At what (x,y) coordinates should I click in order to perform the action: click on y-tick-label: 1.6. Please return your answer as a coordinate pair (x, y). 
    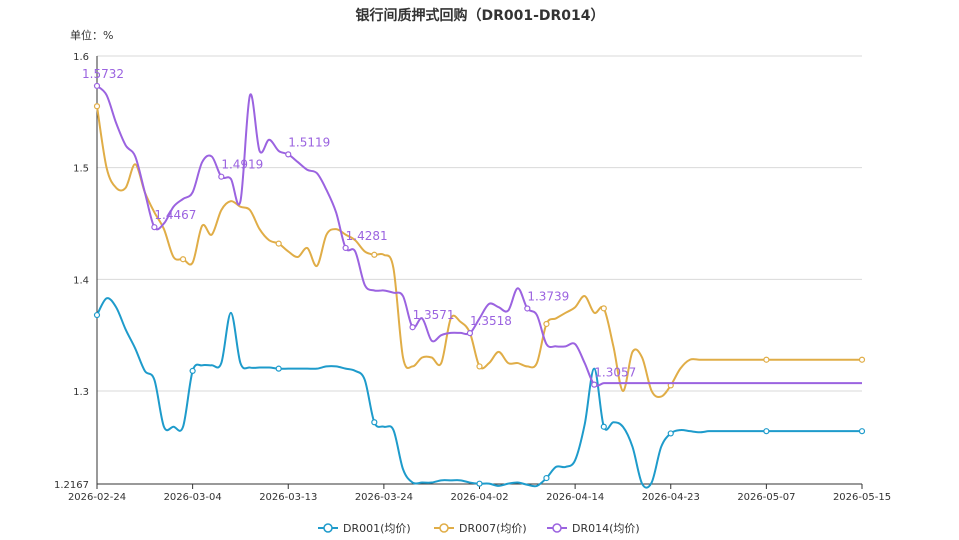
    Looking at the image, I should click on (81, 57).